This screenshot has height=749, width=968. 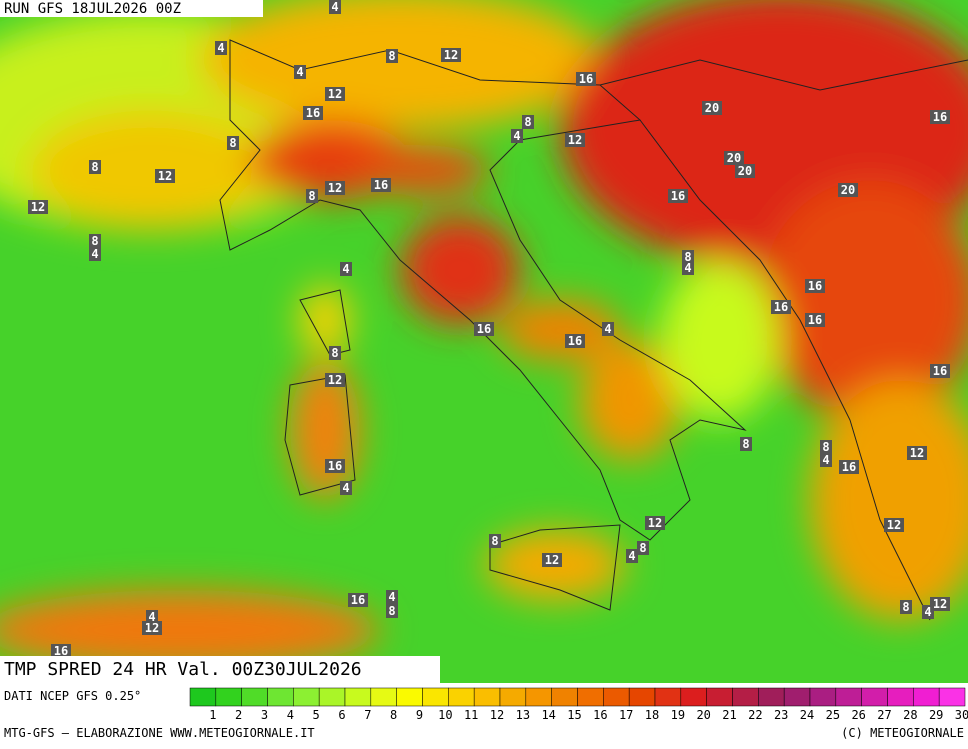 I want to click on colorbar-label: 6, so click(x=341, y=715).